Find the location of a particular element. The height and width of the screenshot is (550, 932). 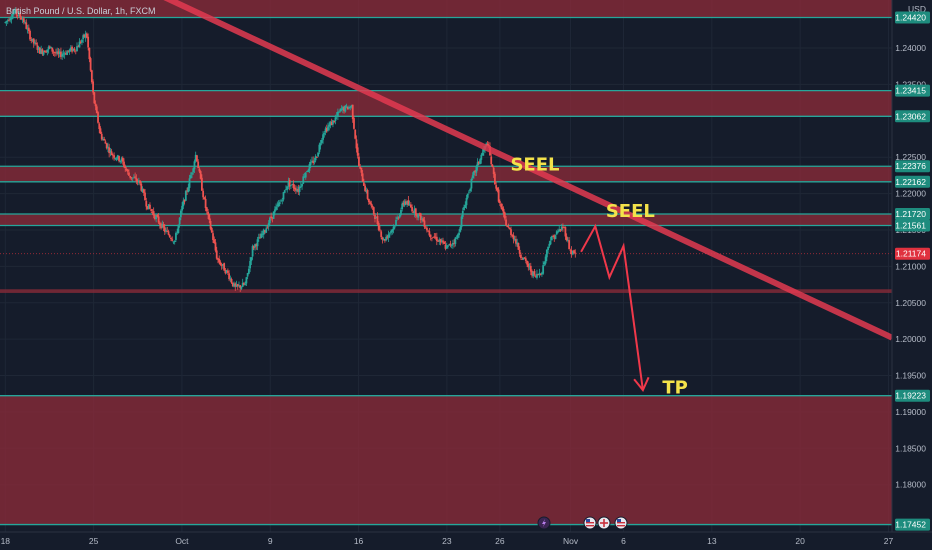

time-tick-label: 16 is located at coordinates (359, 541).